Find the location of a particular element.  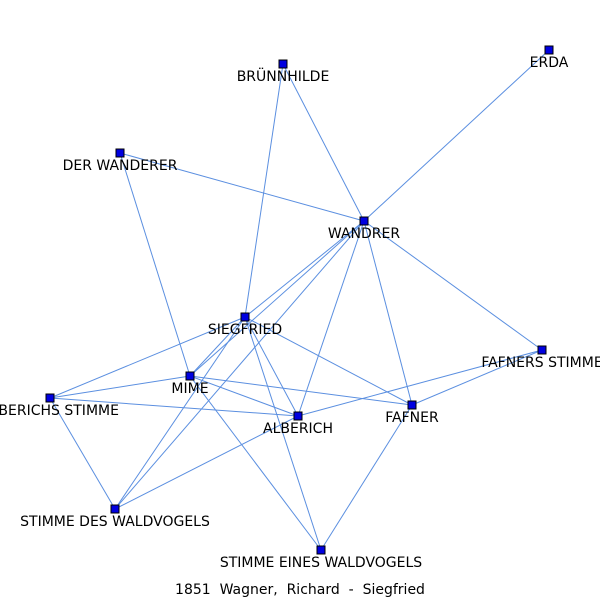

edge-wandrer-fafner is located at coordinates (388, 313).